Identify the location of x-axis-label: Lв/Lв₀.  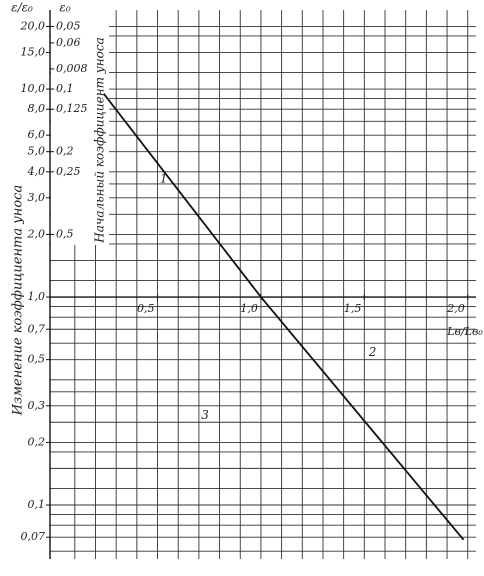
(464, 331).